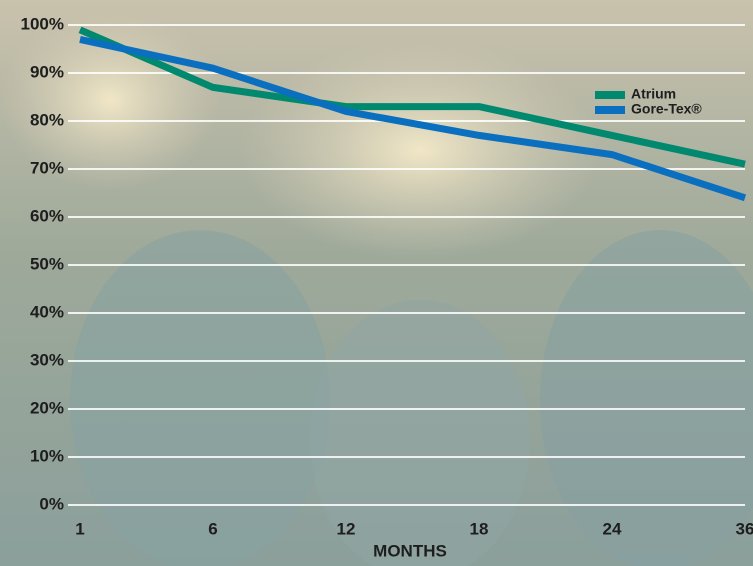  I want to click on y-tick-label: 70%, so click(47, 167).